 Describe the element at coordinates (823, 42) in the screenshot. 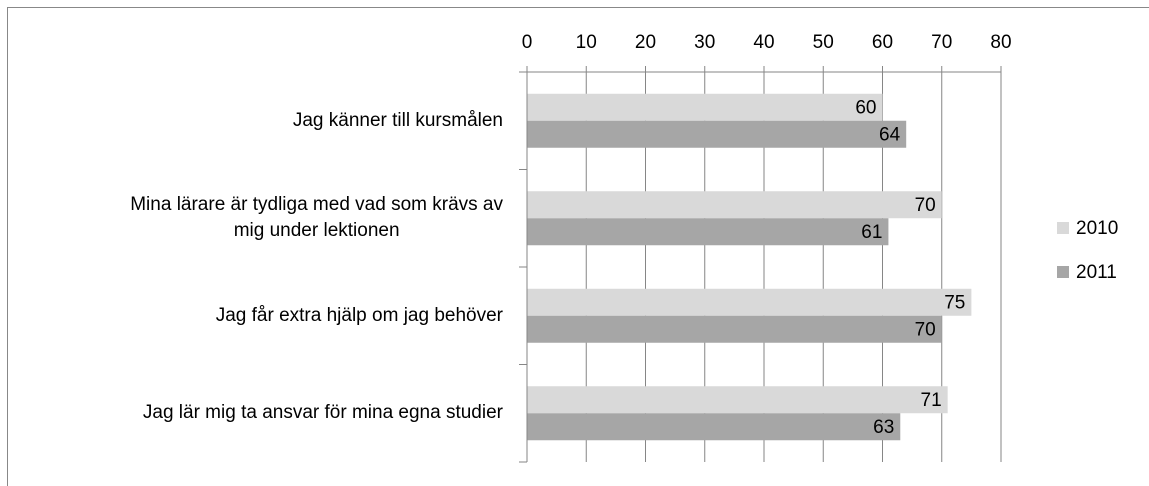

I see `x-tick-label: 50` at that location.